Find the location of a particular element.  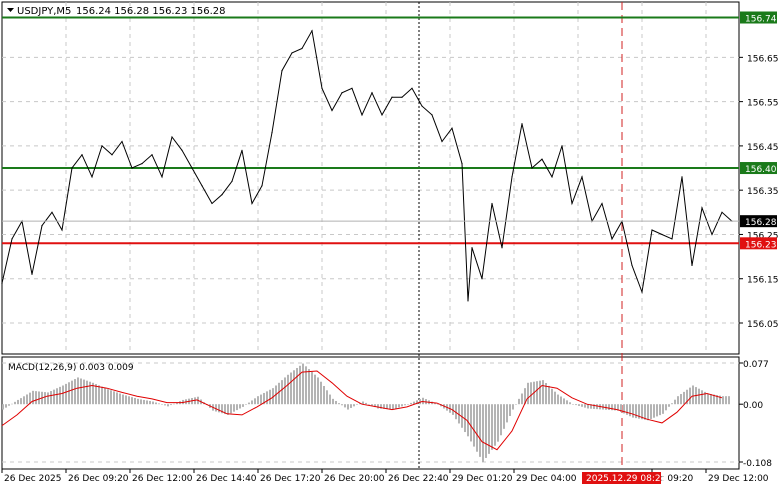

price-tick-label: 156.55 is located at coordinates (763, 104).